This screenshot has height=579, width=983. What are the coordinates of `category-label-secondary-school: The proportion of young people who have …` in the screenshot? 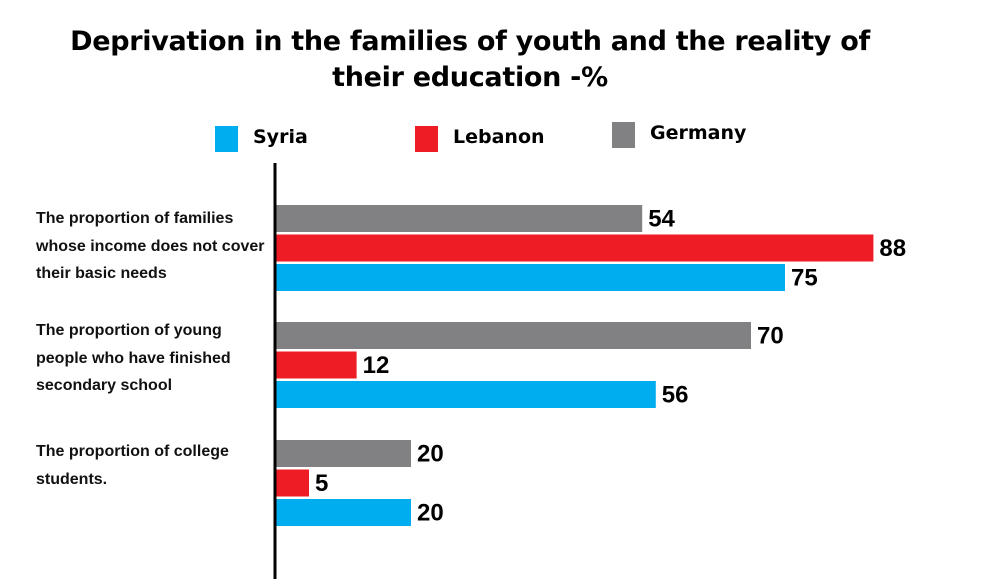 It's located at (133, 358).